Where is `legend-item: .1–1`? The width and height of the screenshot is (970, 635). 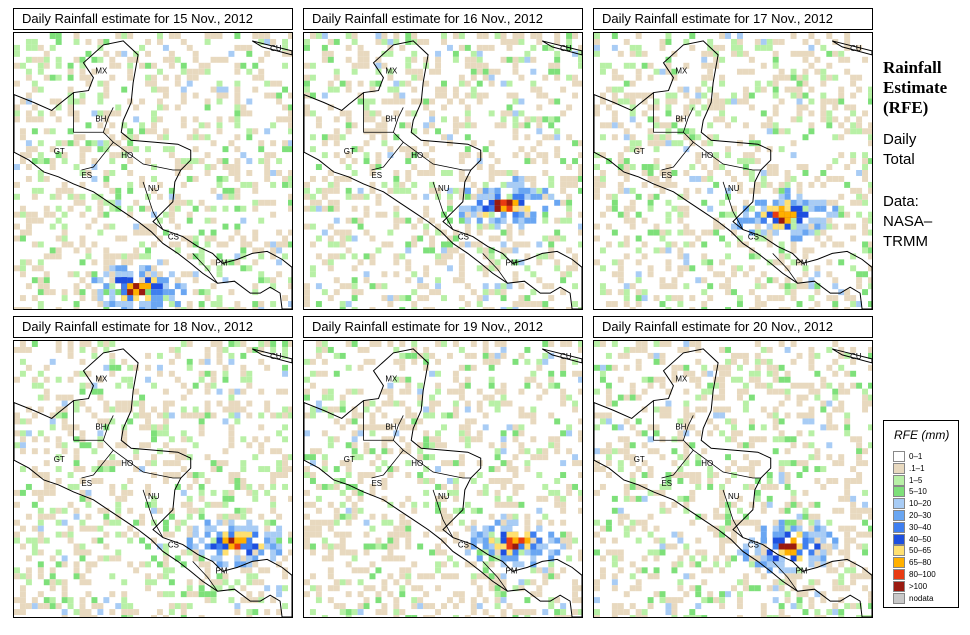 legend-item: .1–1 is located at coordinates (909, 468).